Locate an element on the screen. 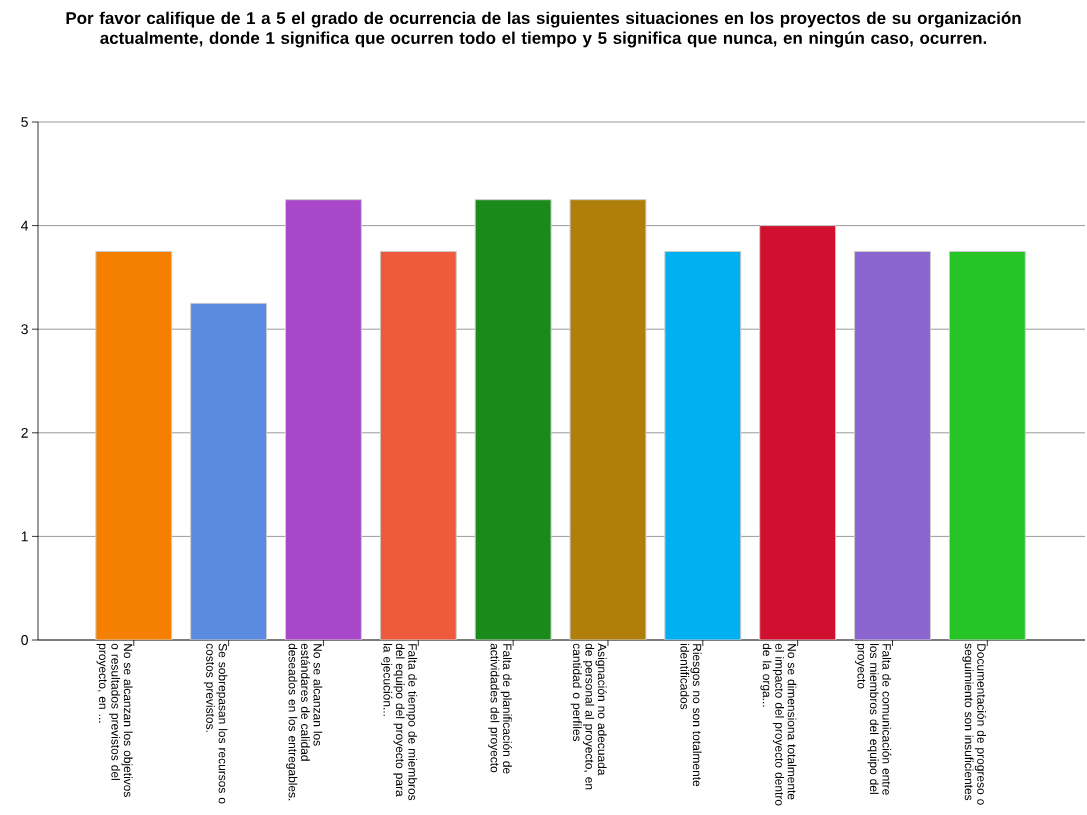 The width and height of the screenshot is (1087, 815). y-tick-label: 2 is located at coordinates (24, 432).